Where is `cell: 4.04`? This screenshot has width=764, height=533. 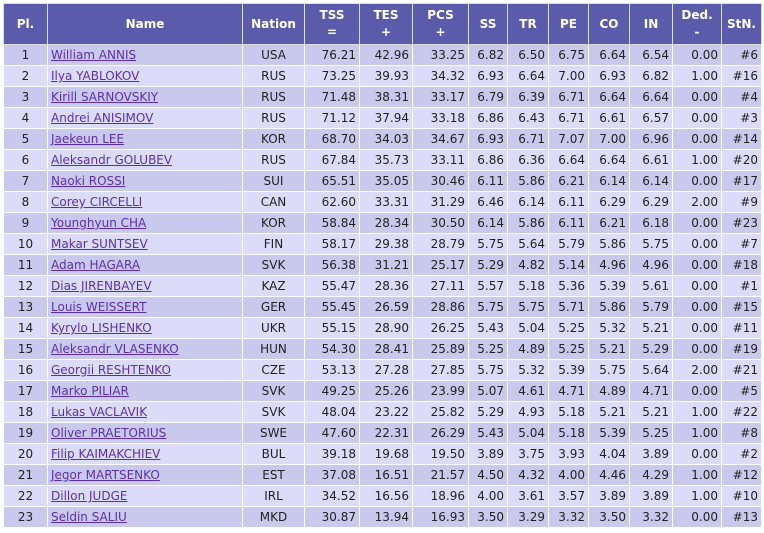 cell: 4.04 is located at coordinates (609, 454).